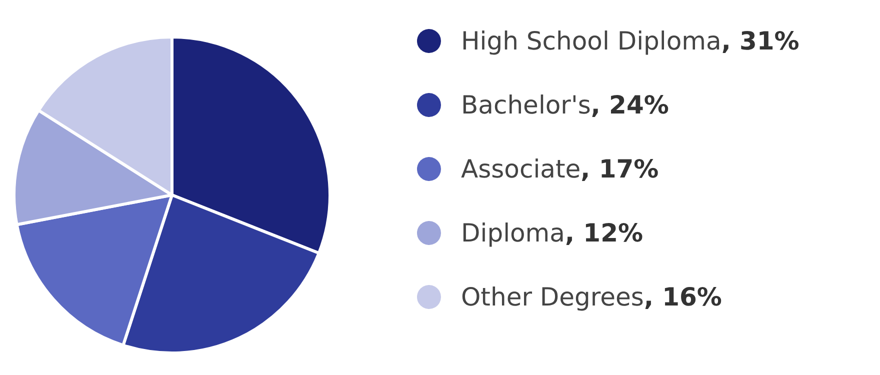  Describe the element at coordinates (683, 297) in the screenshot. I see `data-label: , 16%` at that location.